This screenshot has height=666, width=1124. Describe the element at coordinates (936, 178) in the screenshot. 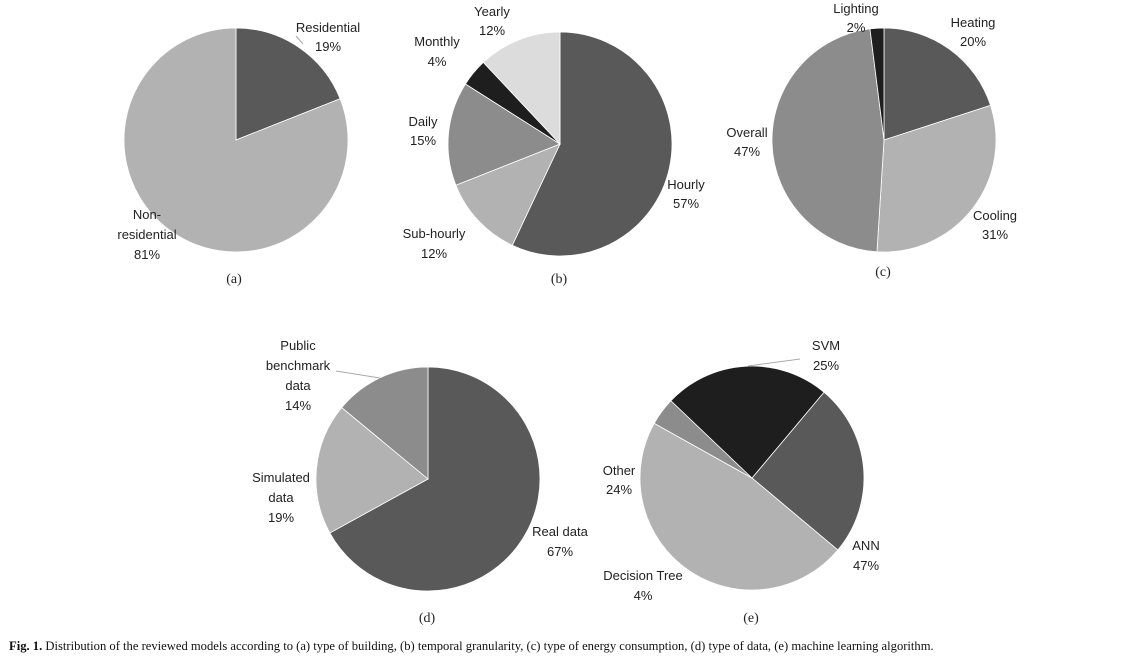

I see `pie-slice-cooling` at that location.